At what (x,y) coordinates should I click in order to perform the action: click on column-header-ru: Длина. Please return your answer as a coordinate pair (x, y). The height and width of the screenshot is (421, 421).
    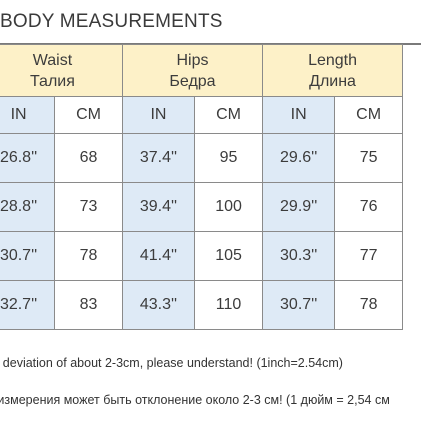
    Looking at the image, I should click on (332, 81).